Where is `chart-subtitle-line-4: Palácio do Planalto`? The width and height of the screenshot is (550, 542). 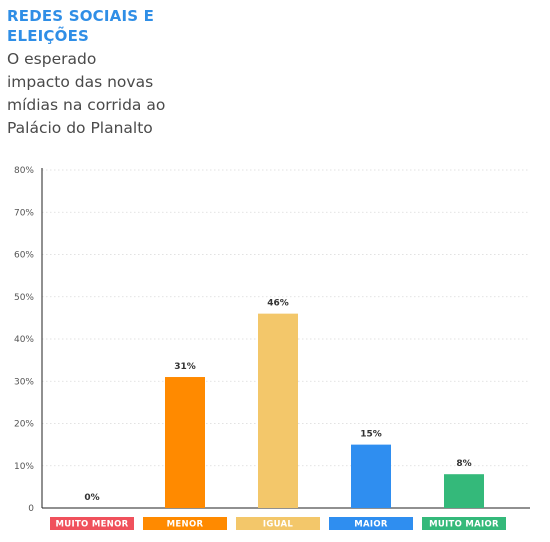
chart-subtitle-line-4: Palácio do Planalto is located at coordinates (80, 128).